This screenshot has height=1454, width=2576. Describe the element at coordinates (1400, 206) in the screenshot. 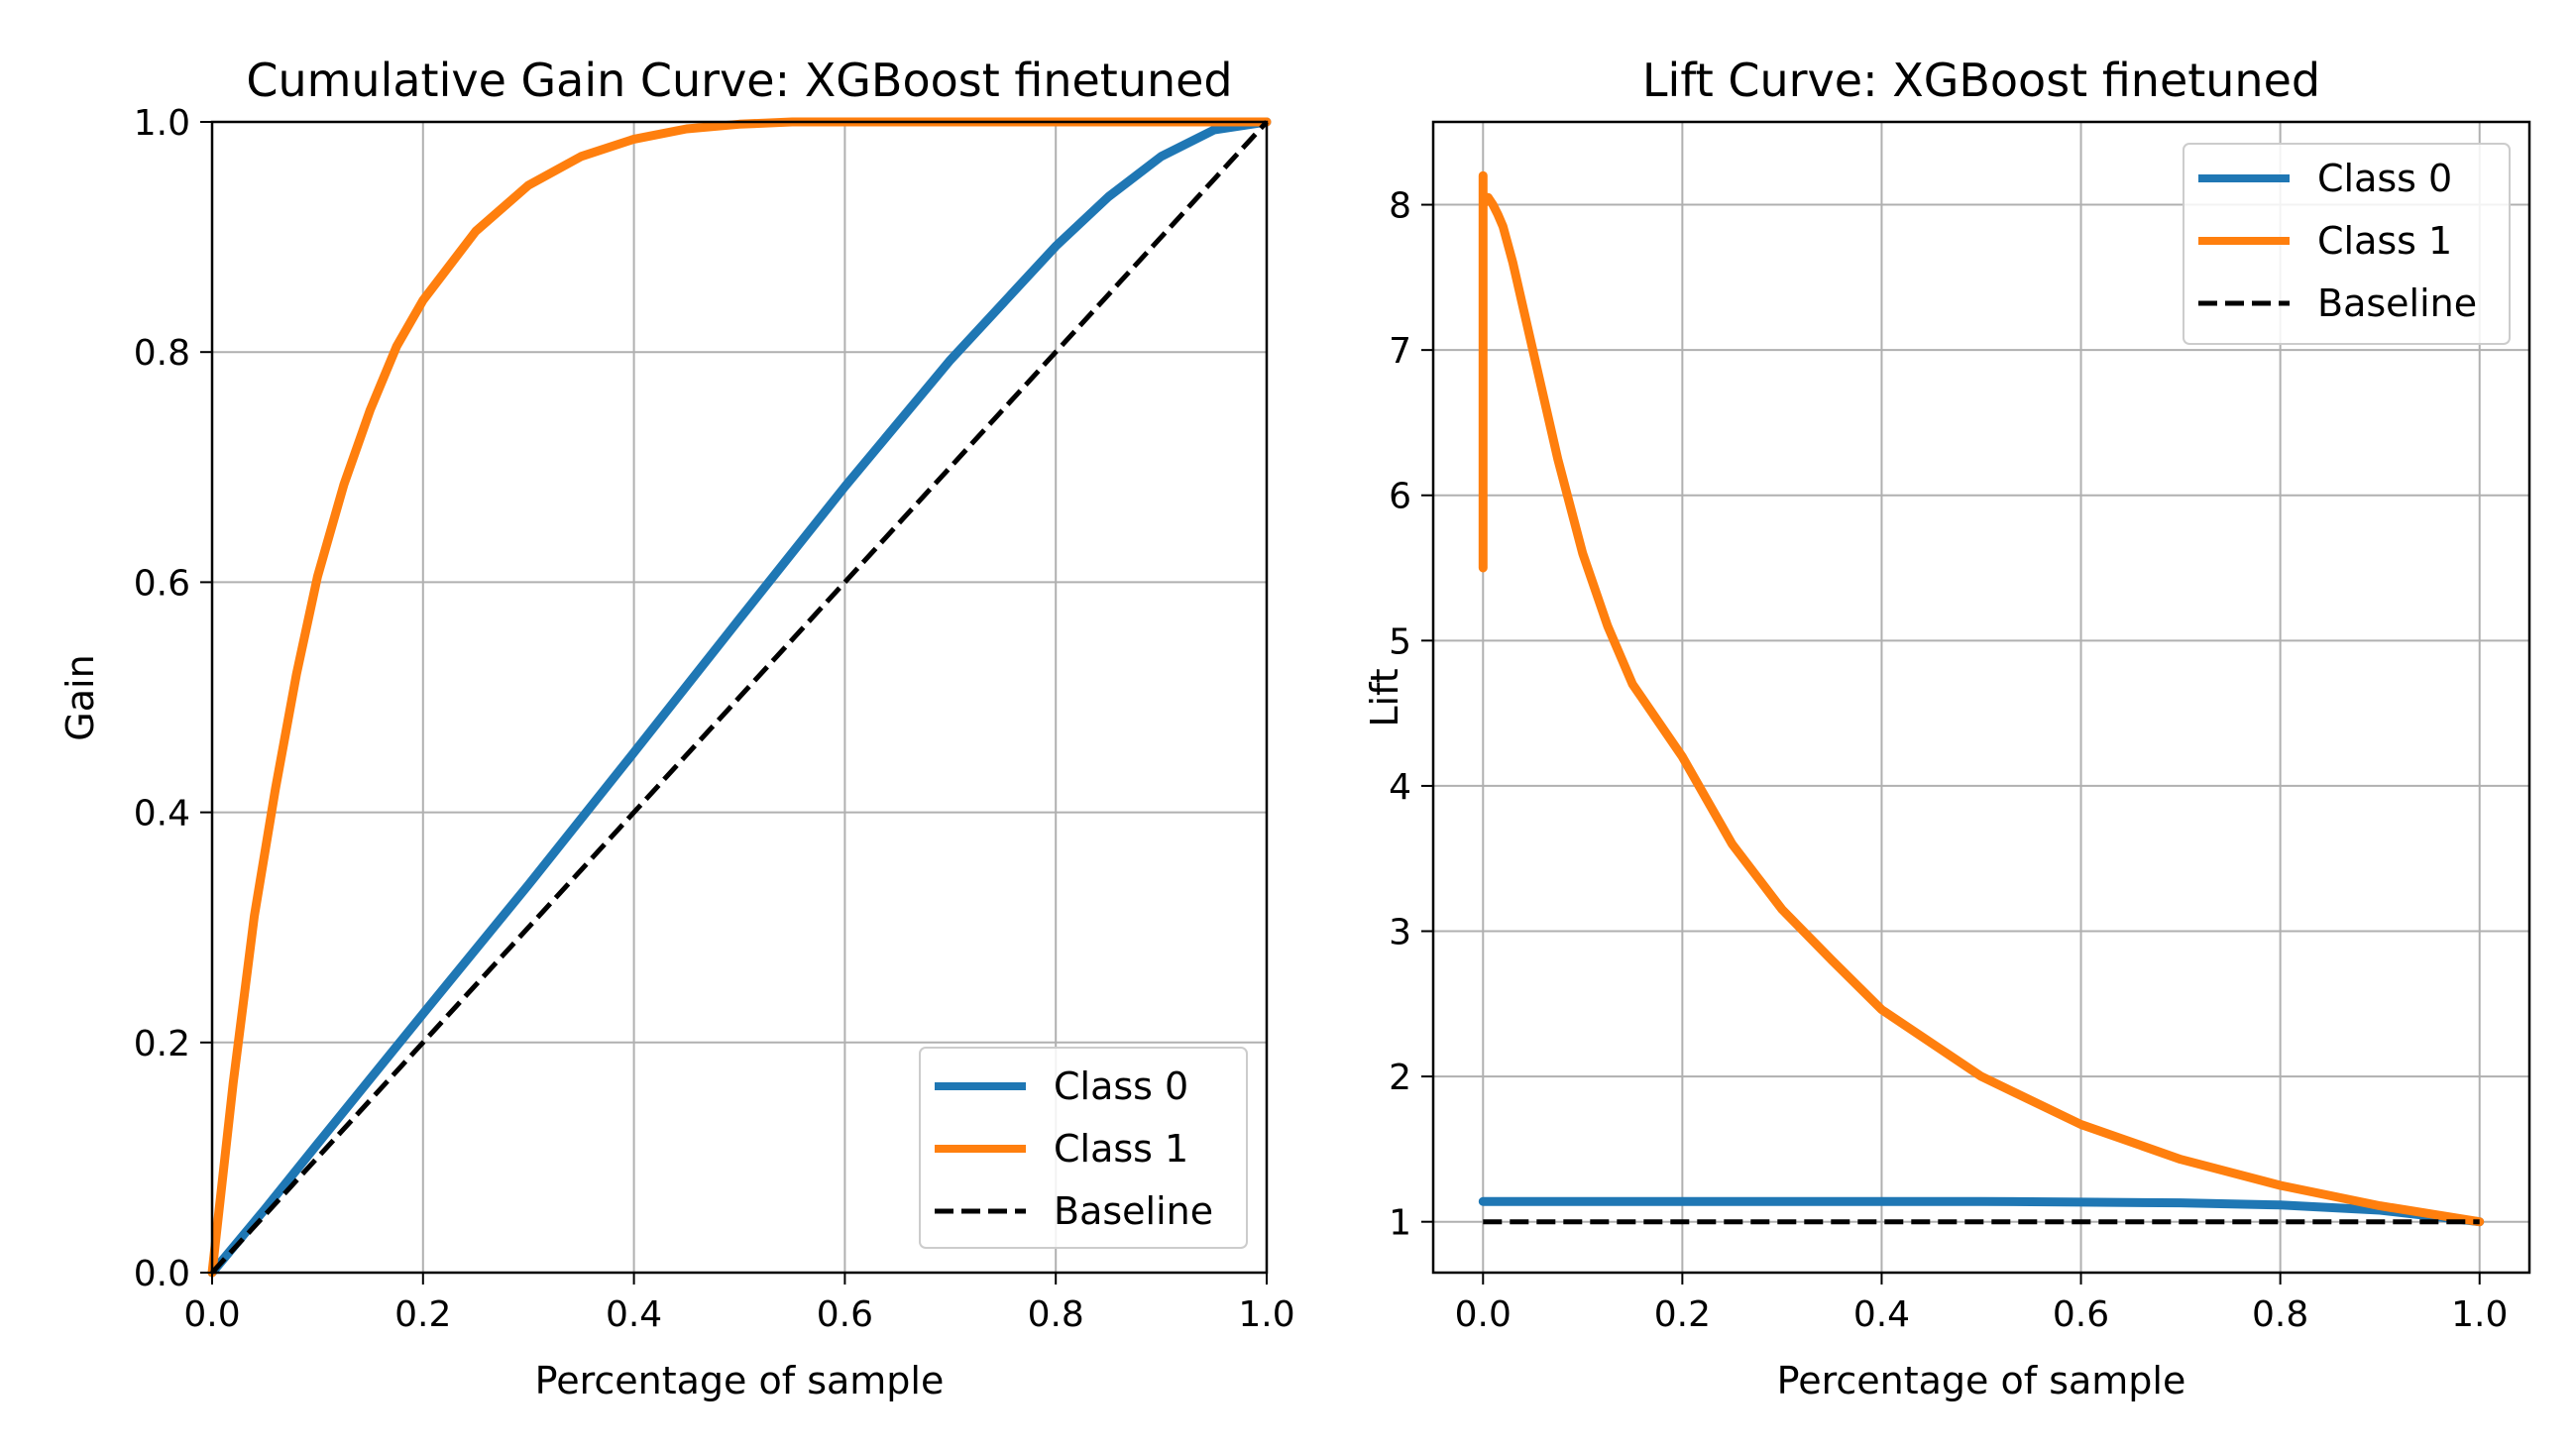

I see `lift-y-tick-label: 8` at that location.